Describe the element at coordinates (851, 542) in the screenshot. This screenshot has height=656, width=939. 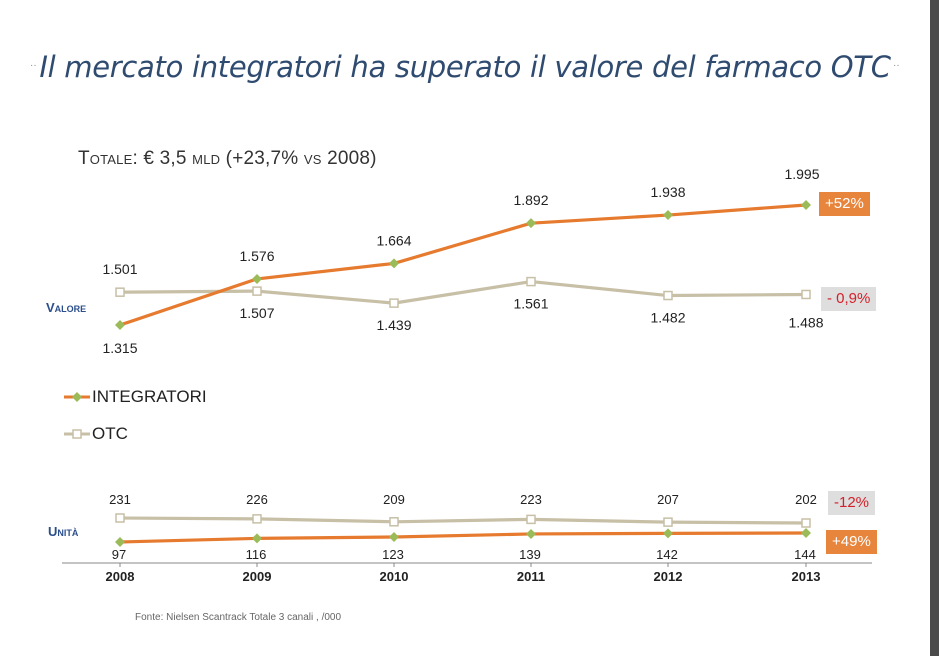
I see `callout-unita-integratori: +49%` at that location.